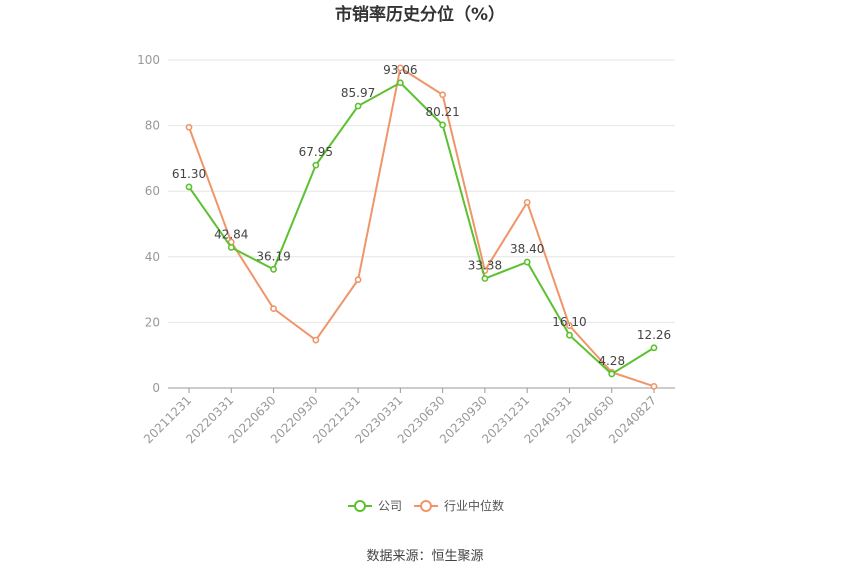 The image size is (850, 575). Describe the element at coordinates (156, 388) in the screenshot. I see `y-tick-label: 0` at that location.